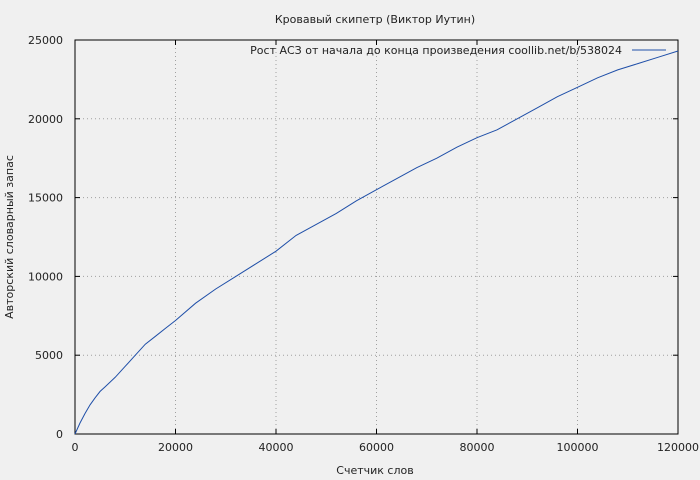  What do you see at coordinates (376, 447) in the screenshot?
I see `x-tick-label: 60000` at bounding box center [376, 447].